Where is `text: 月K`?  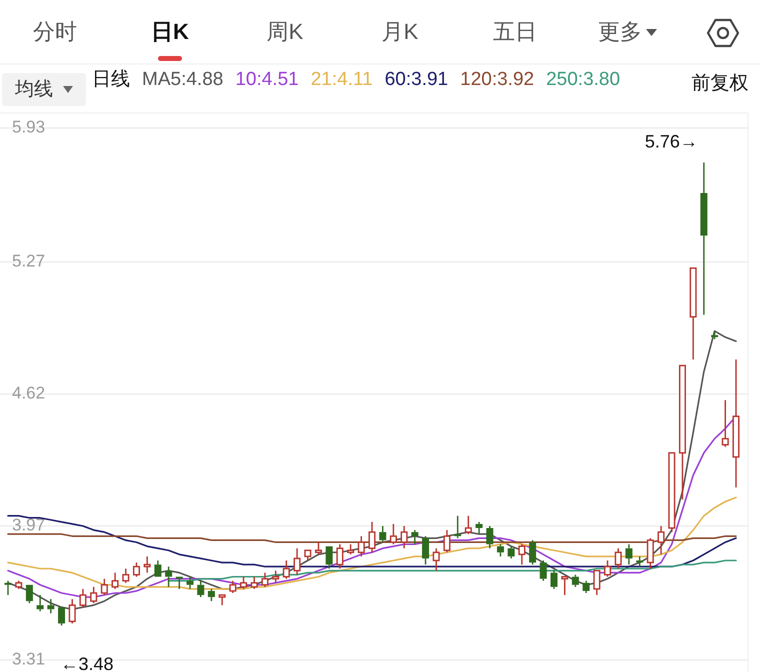
text: 月K is located at coordinates (400, 31).